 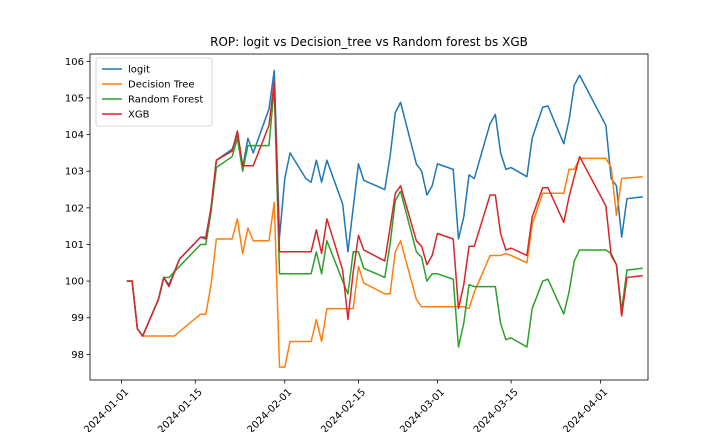 I want to click on y-tick-label: 101, so click(x=74, y=245).